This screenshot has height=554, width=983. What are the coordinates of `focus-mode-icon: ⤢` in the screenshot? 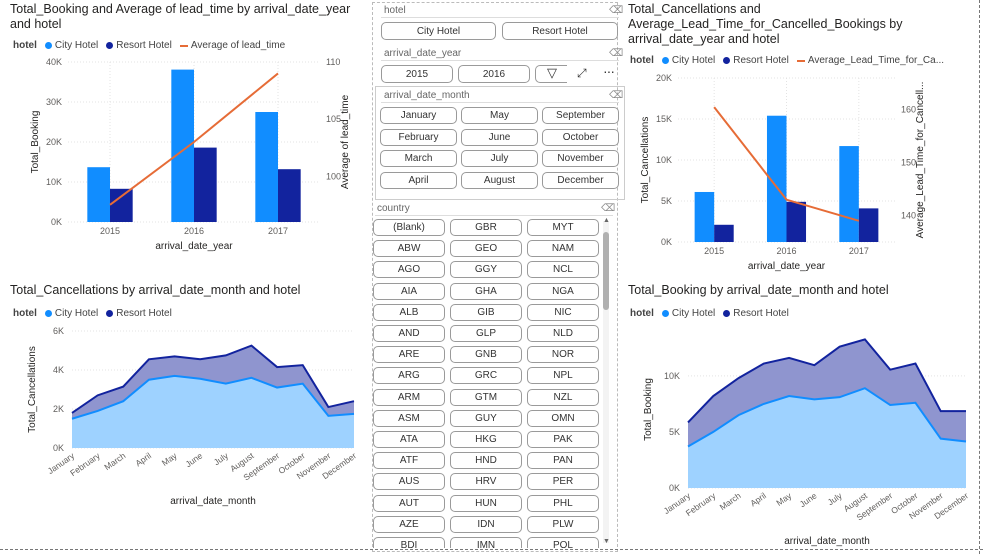 It's located at (582, 73).